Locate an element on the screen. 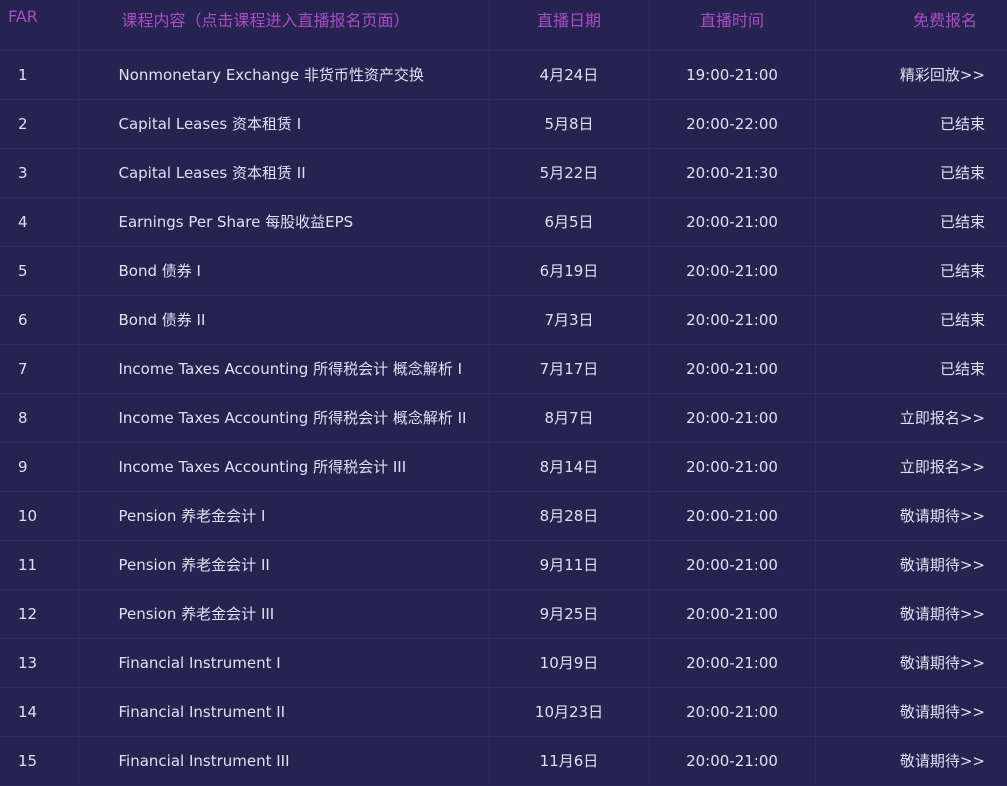  course-link: Pension 养老金会计 III is located at coordinates (284, 614).